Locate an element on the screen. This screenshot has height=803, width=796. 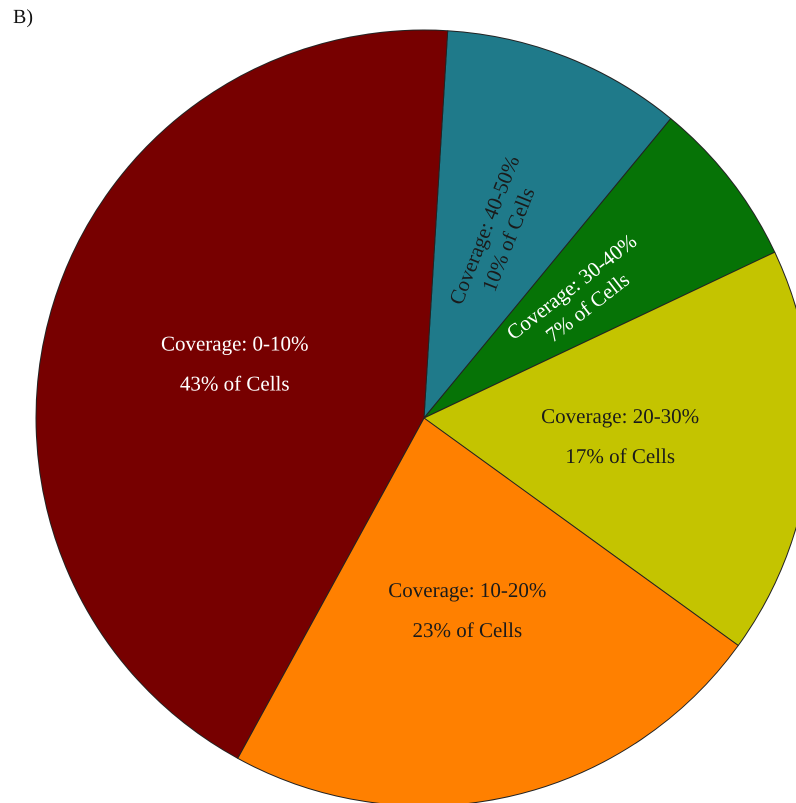
data-label: 17% of Cells is located at coordinates (620, 456).